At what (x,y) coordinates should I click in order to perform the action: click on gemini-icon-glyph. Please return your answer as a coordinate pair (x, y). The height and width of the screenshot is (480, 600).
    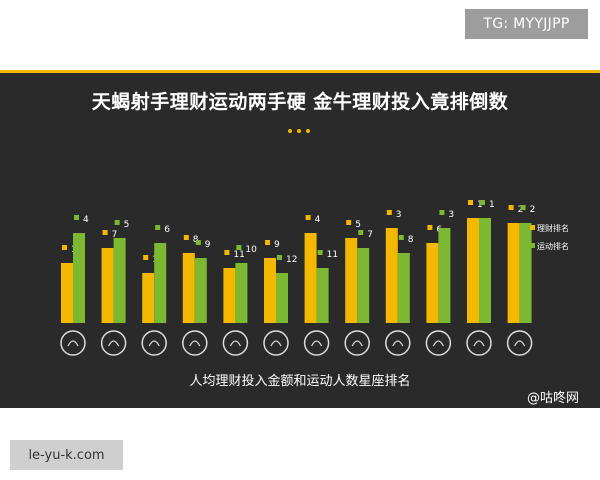
    Looking at the image, I should click on (154, 343).